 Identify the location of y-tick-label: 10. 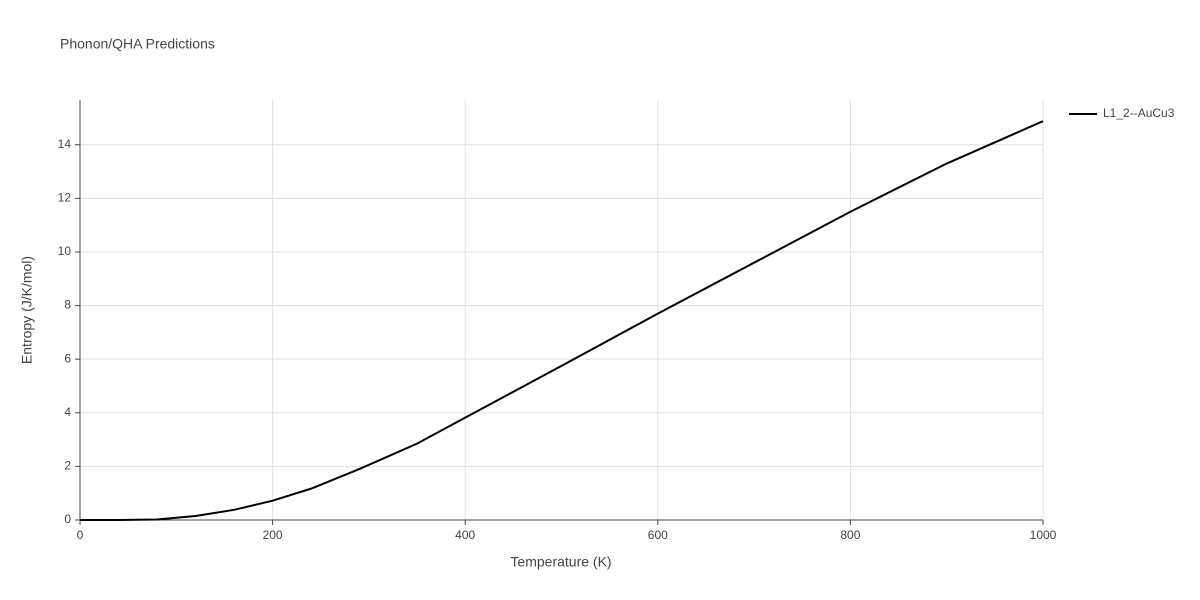
(65, 251).